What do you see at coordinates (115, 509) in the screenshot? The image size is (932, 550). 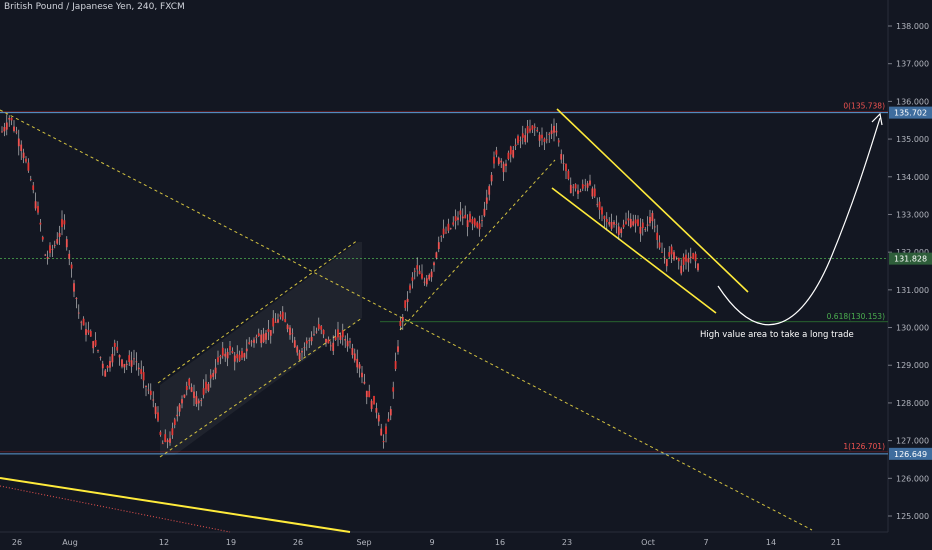 I see `red-dotted-line` at bounding box center [115, 509].